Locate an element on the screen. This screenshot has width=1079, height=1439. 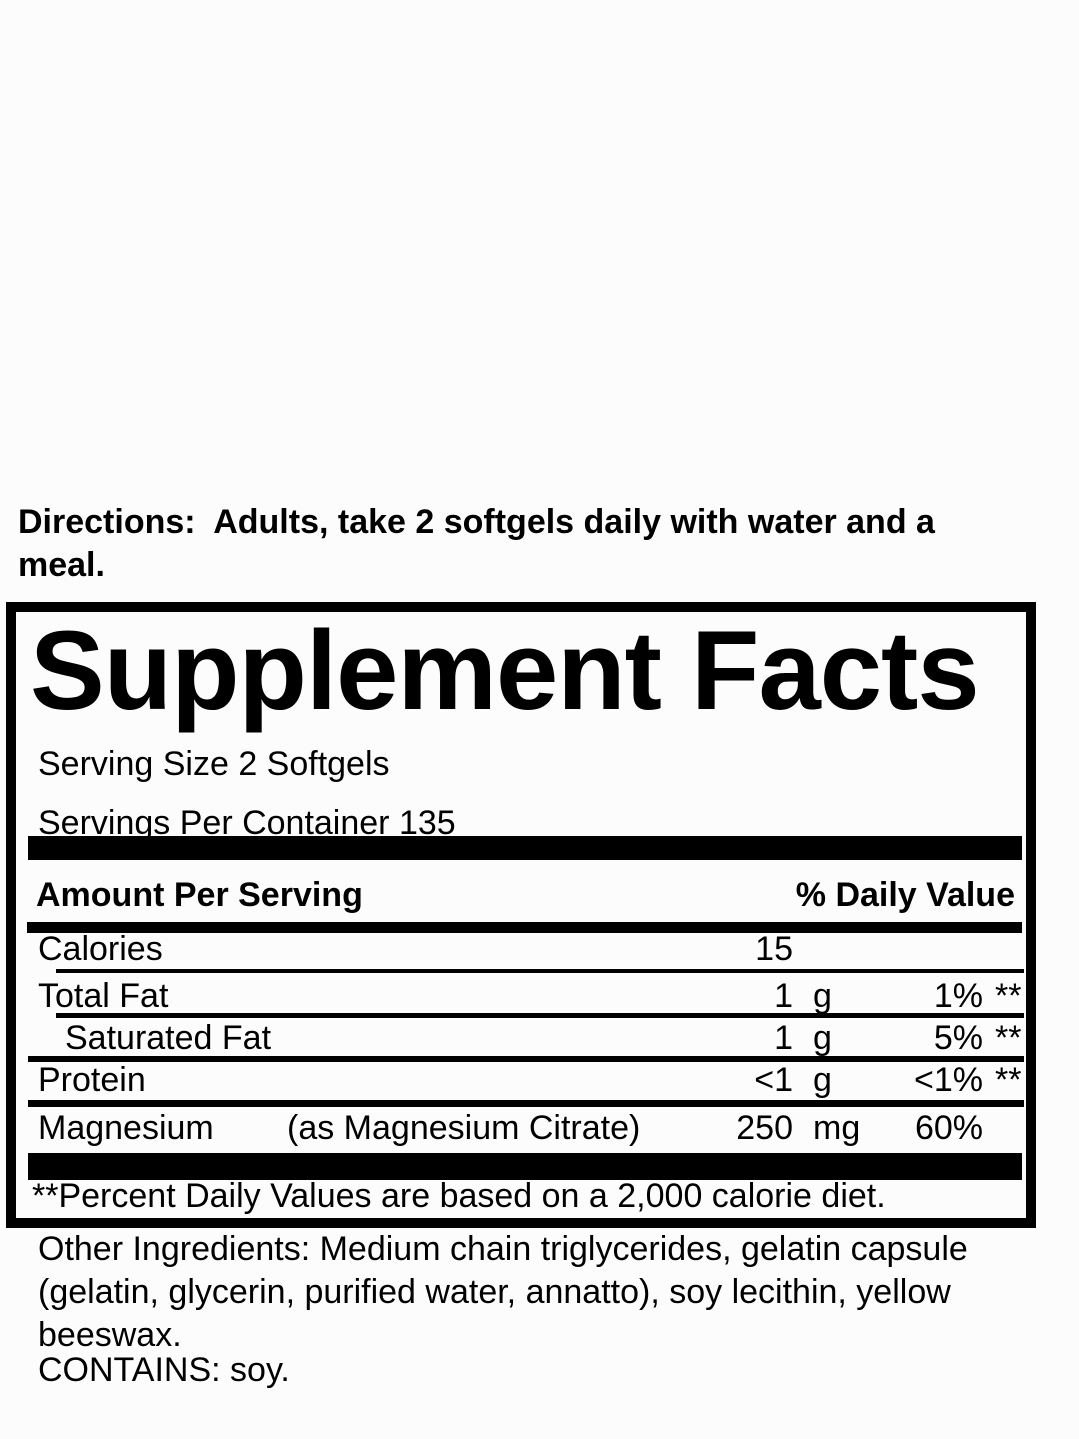
thick-divider-top is located at coordinates (525, 848).